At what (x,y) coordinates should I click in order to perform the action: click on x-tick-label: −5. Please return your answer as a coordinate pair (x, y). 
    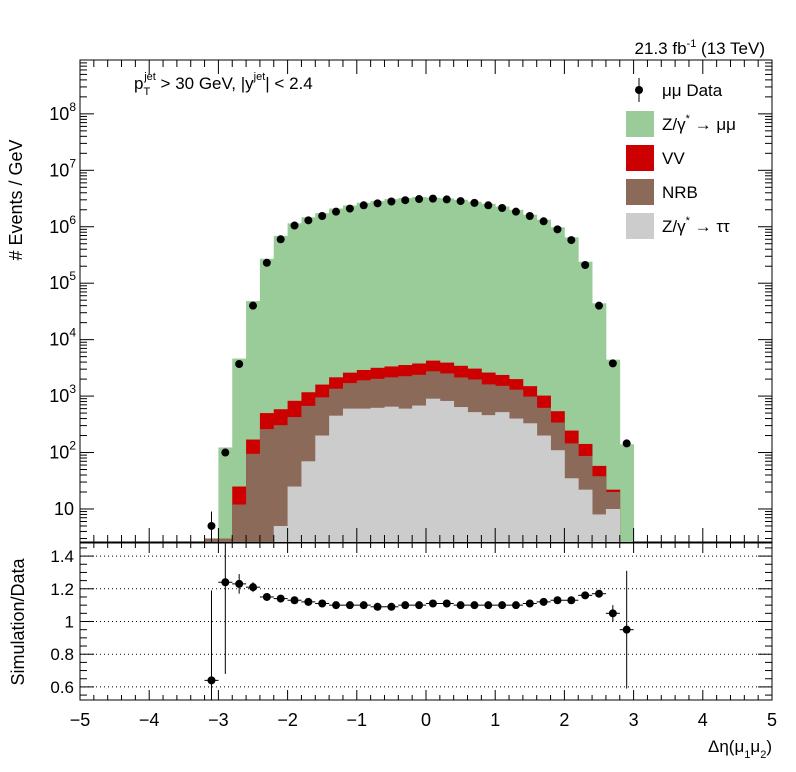
    Looking at the image, I should click on (80, 720).